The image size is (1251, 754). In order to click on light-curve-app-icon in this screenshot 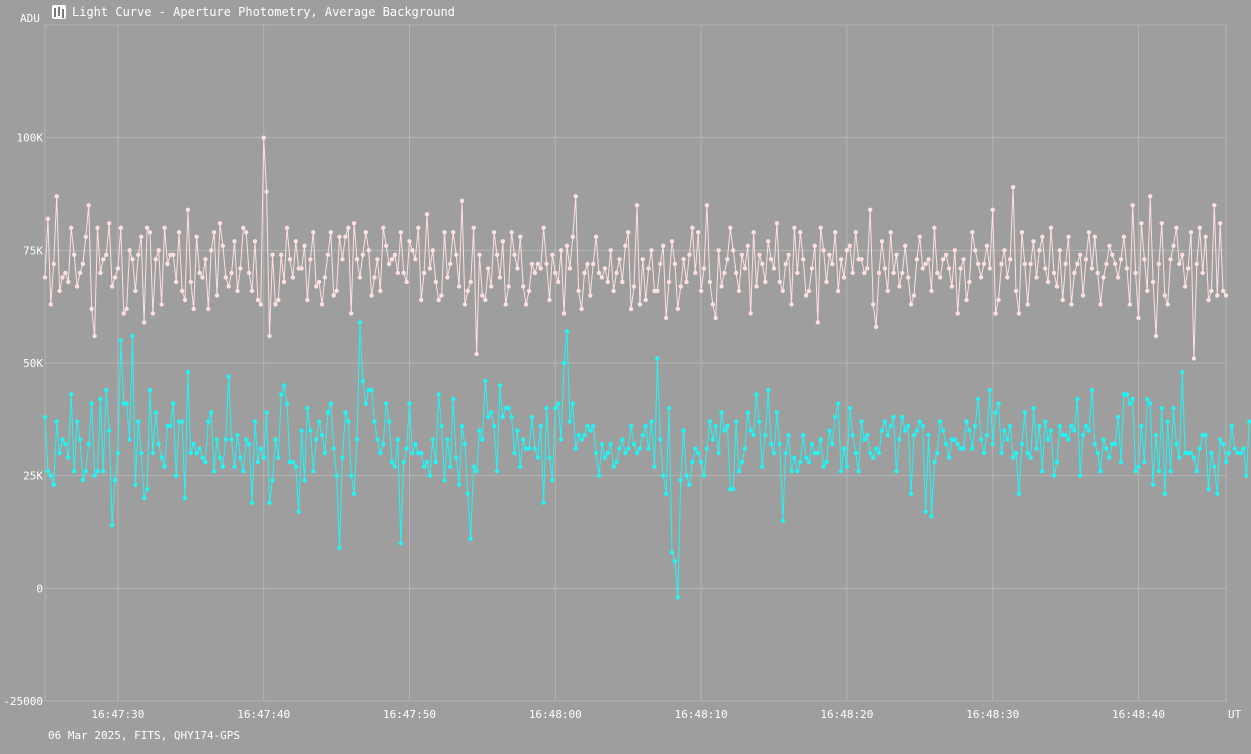, I will do `click(59, 12)`.